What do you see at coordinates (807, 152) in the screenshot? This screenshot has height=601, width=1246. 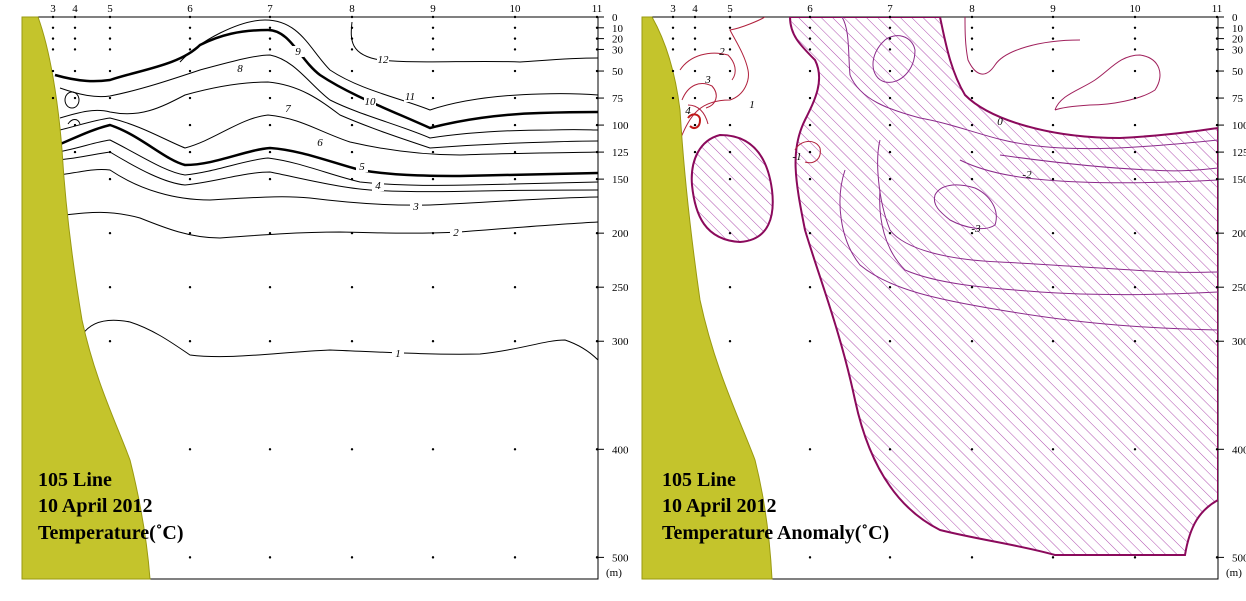 I see `anomaly-contour-small` at bounding box center [807, 152].